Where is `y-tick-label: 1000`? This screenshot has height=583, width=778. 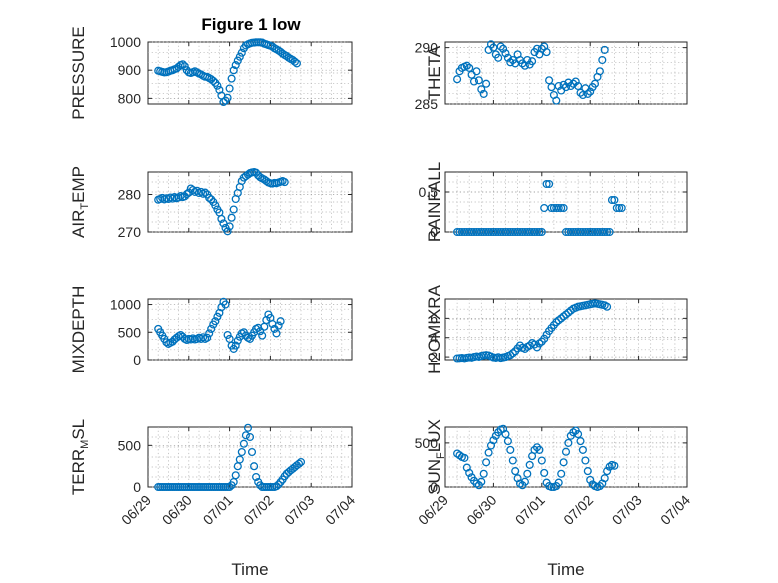
y-tick-label: 1000 is located at coordinates (125, 42).